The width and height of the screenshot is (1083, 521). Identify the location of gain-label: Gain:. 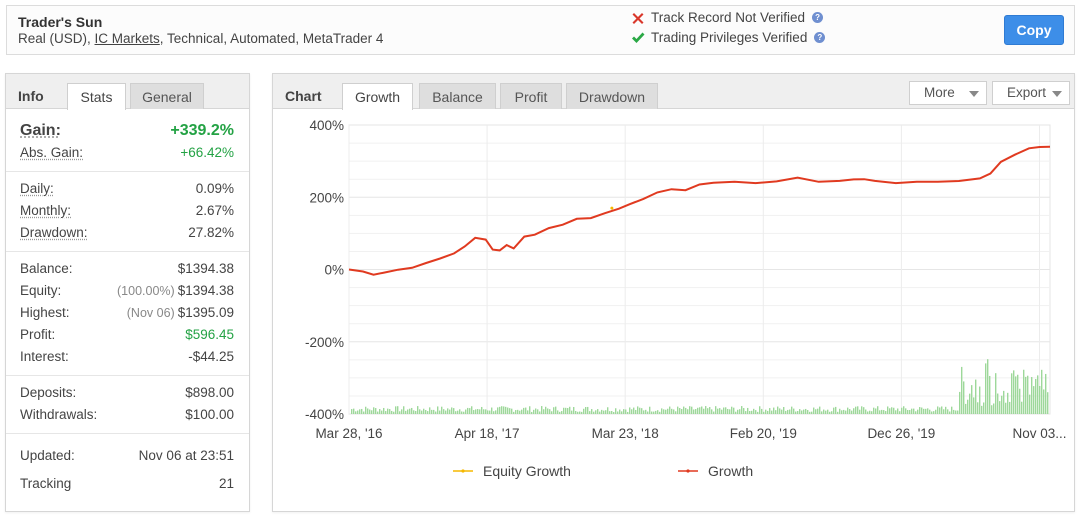
(40, 130).